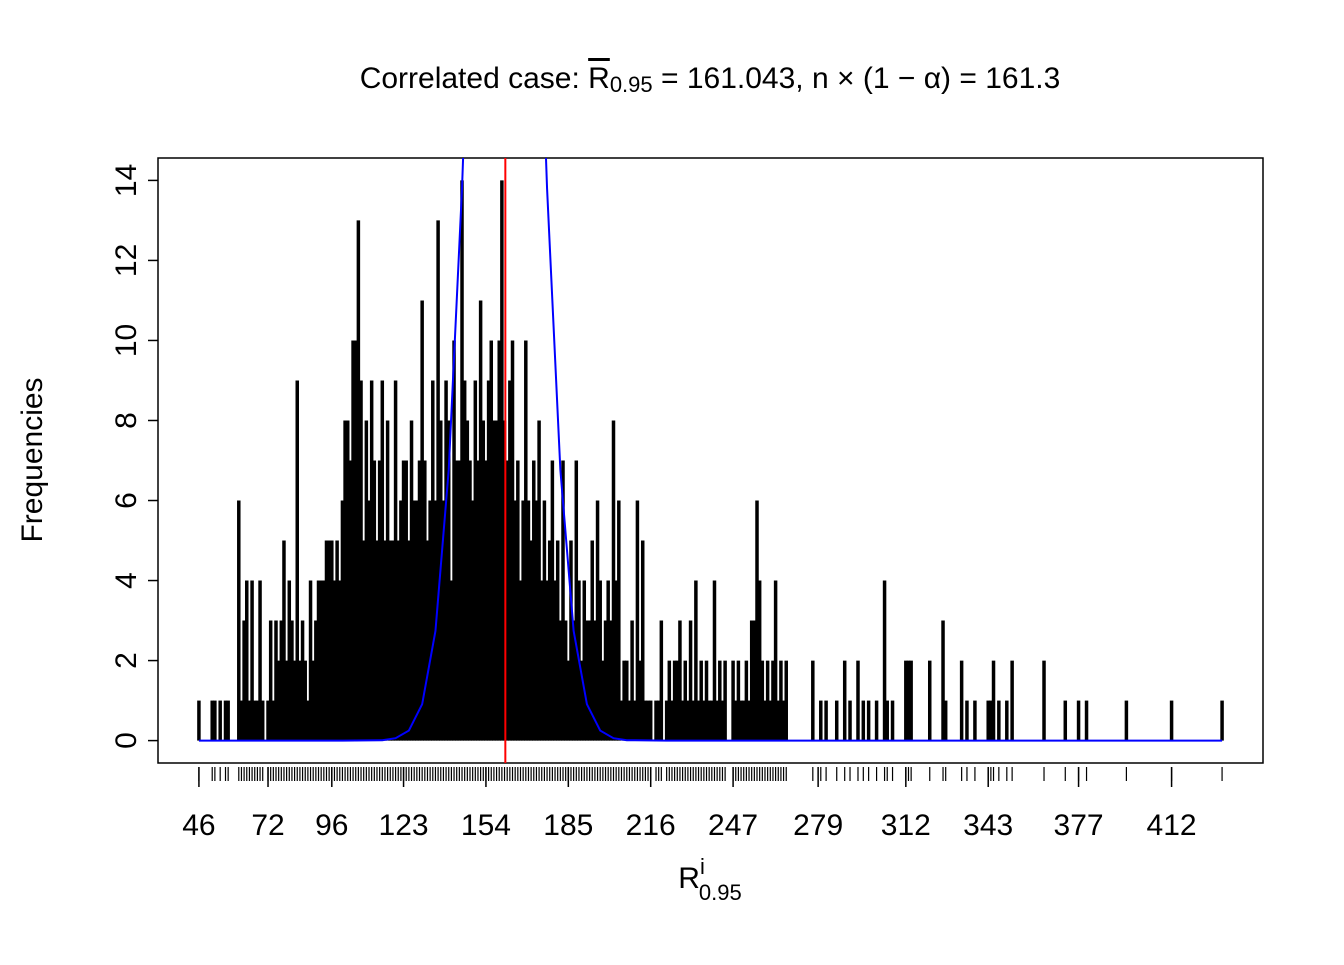 This screenshot has height=965, width=1344. I want to click on x-tick-label: 412, so click(1172, 825).